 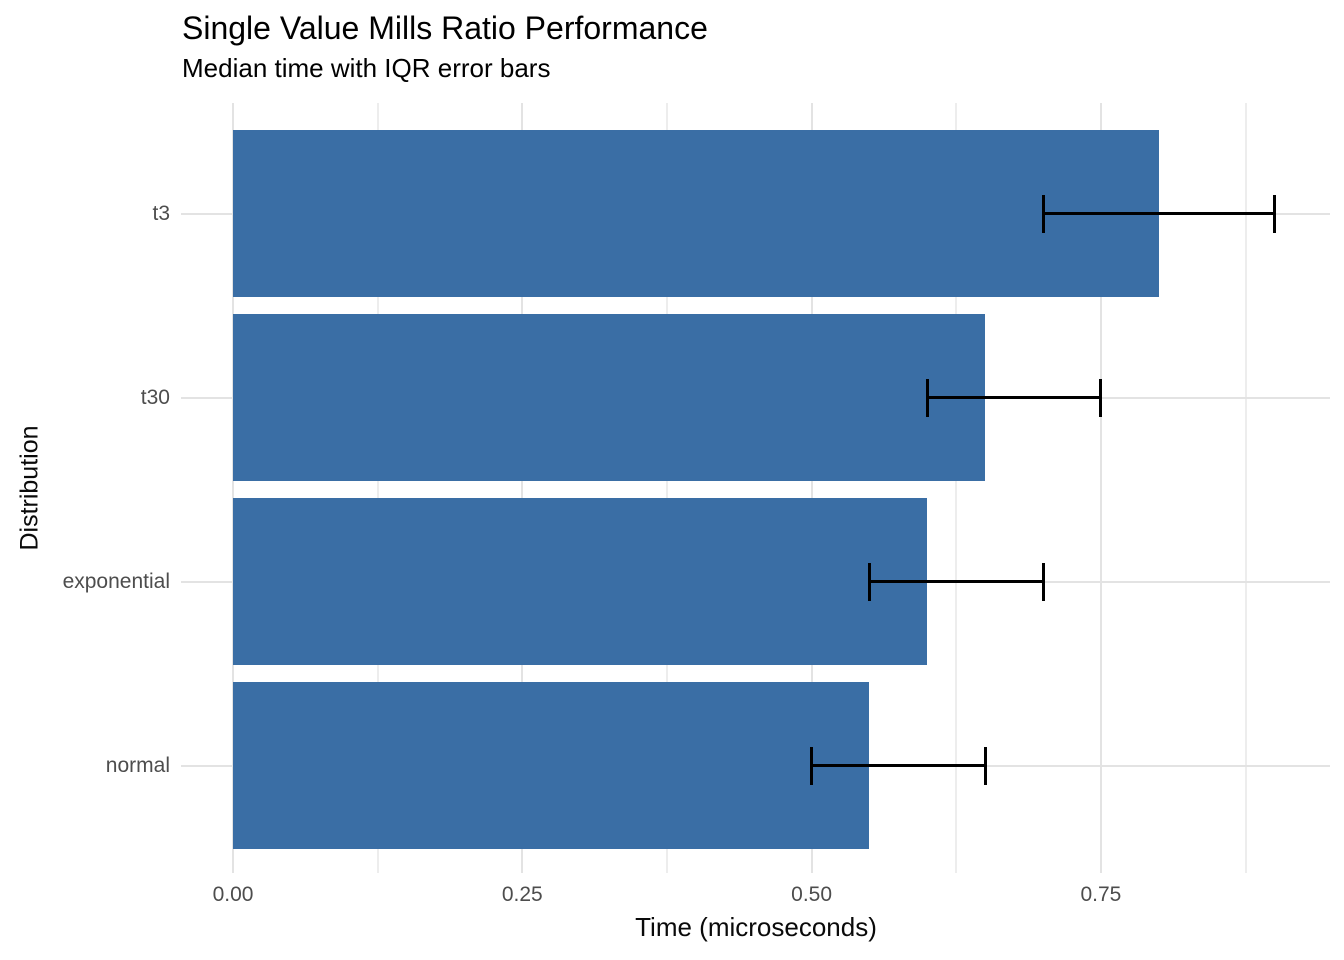 What do you see at coordinates (956, 581) in the screenshot?
I see `errorbar-line-exponential` at bounding box center [956, 581].